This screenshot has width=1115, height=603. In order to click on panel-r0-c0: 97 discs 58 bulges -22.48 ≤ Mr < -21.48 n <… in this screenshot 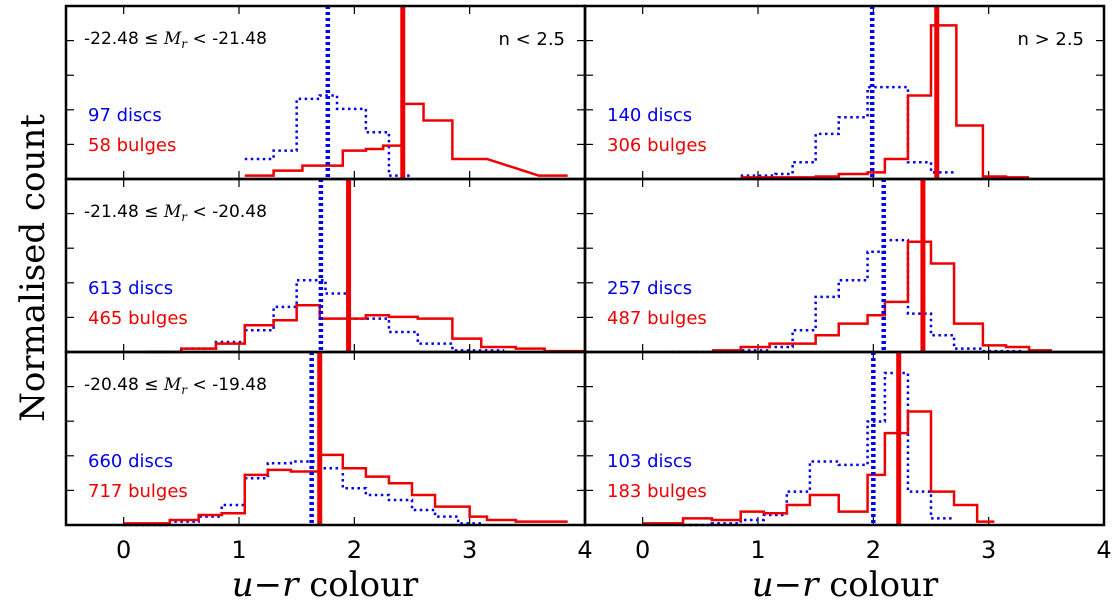, I will do `click(325, 92)`.